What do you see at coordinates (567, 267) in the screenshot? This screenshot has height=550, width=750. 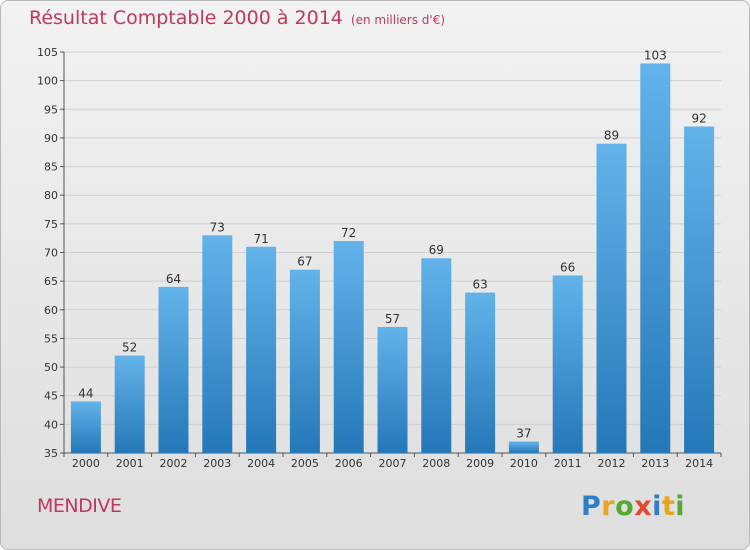 I see `data-label-2011: 66` at bounding box center [567, 267].